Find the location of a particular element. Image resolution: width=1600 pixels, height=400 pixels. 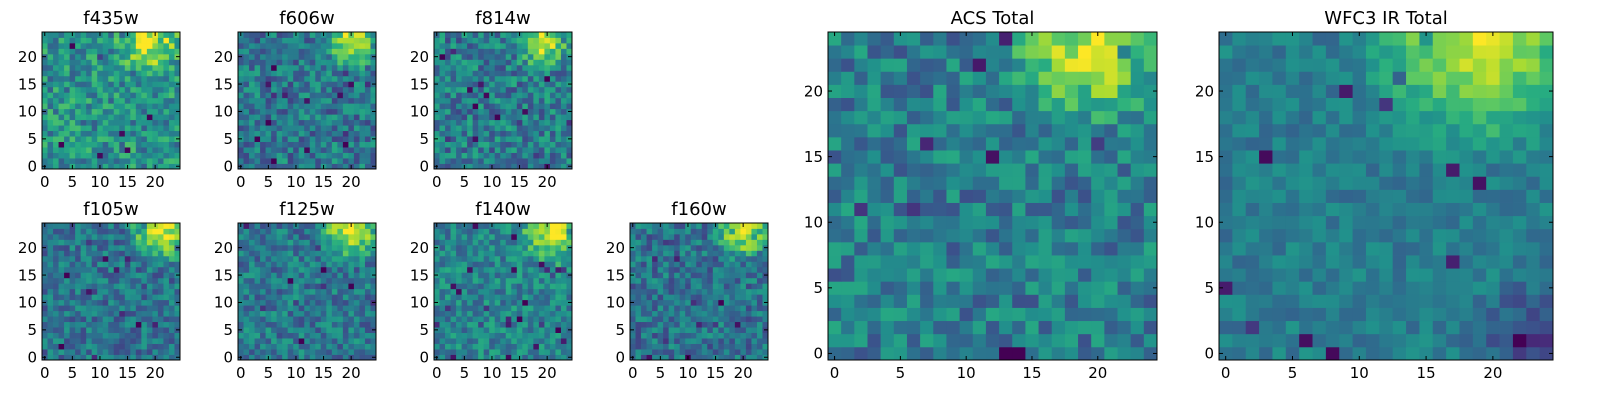

x-tick-label: 15 is located at coordinates (127, 373).